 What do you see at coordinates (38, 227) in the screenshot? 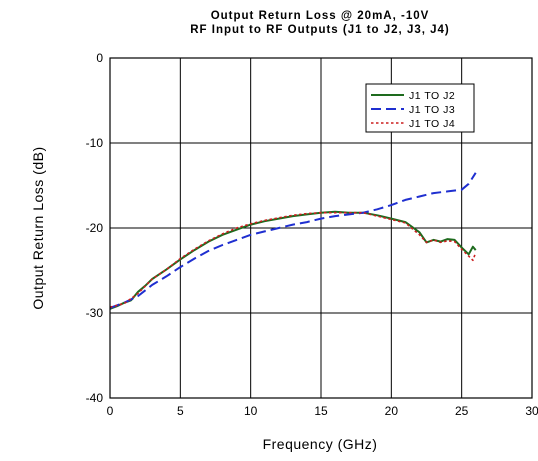
I see `y-axis-label: Output Return Loss (dB)` at bounding box center [38, 227].